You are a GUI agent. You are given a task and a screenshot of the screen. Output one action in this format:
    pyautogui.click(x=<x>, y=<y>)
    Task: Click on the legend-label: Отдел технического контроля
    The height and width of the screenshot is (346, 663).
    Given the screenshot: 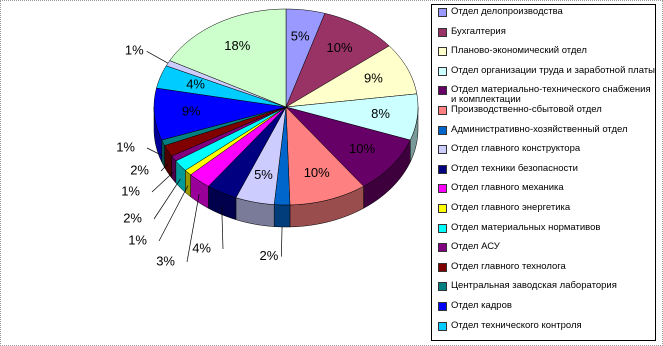 What is the action you would take?
    pyautogui.click(x=516, y=325)
    